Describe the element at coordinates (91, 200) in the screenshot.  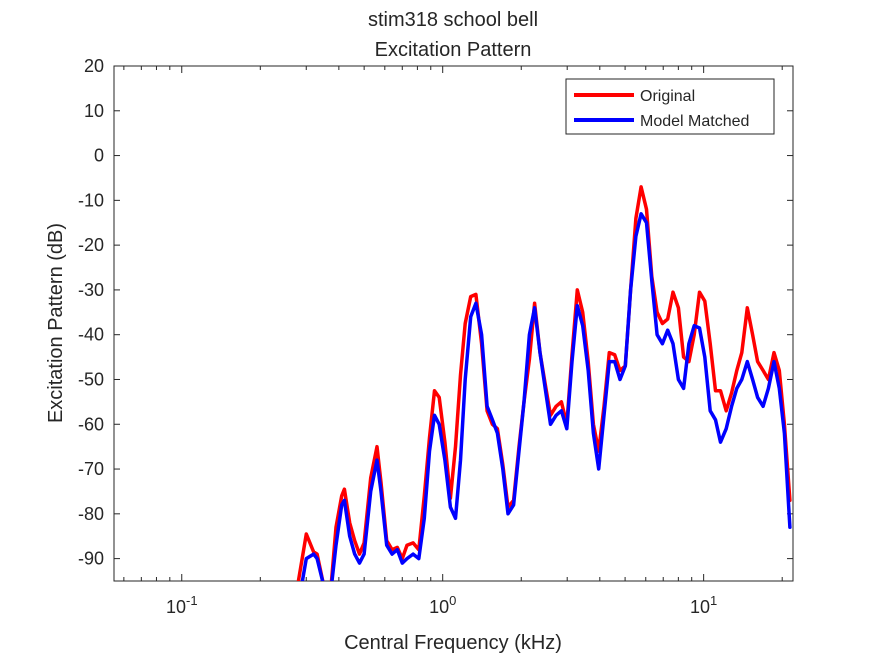
I see `y-tick-label: -10` at that location.